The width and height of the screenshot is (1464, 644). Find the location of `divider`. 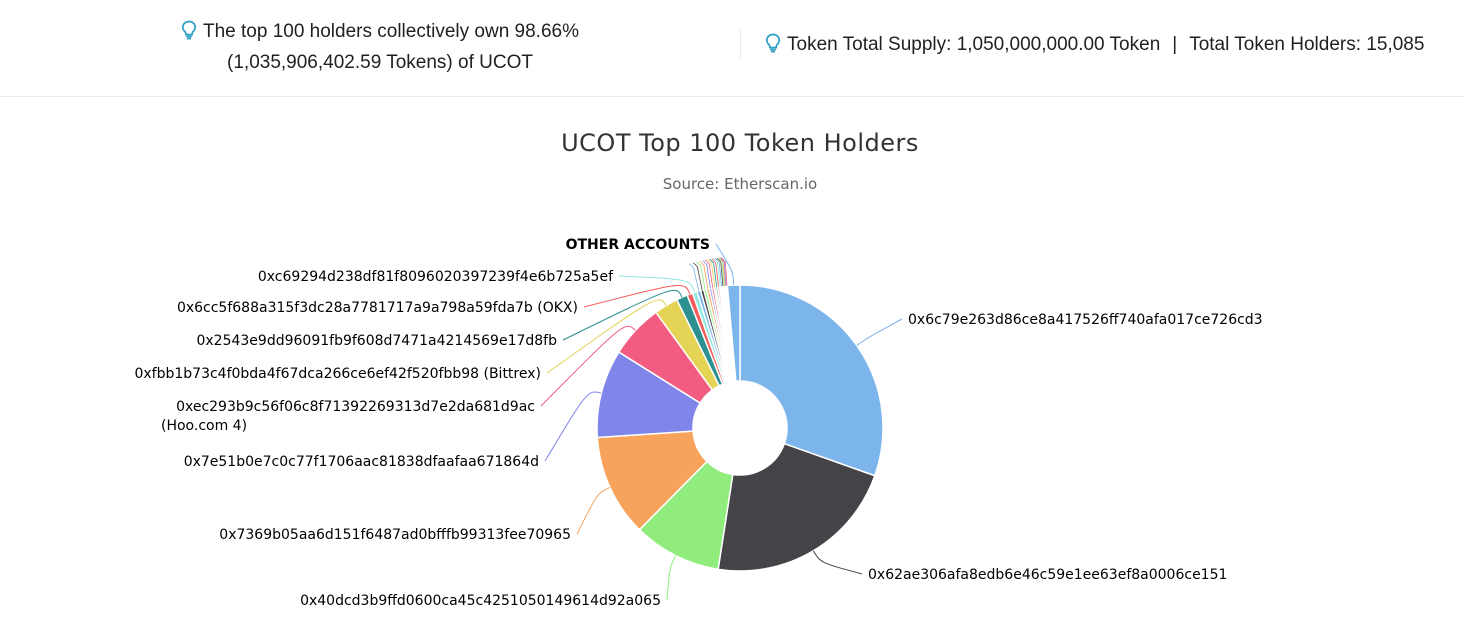

divider is located at coordinates (740, 45).